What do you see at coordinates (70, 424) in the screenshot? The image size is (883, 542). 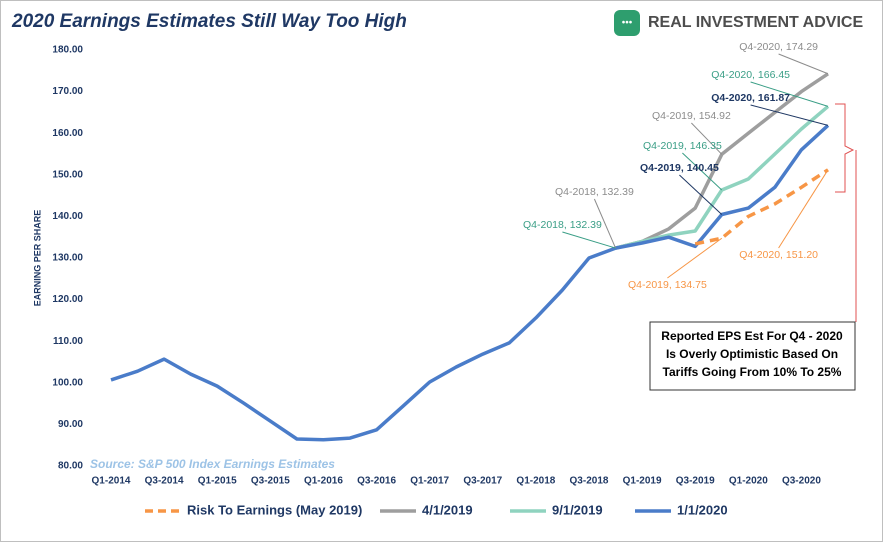 I see `y-tick-label: 90.00` at bounding box center [70, 424].